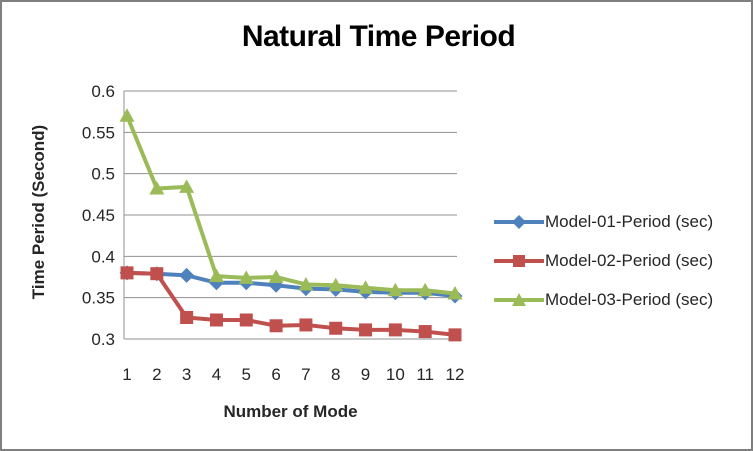 The height and width of the screenshot is (451, 753). Describe the element at coordinates (395, 374) in the screenshot. I see `x-tick-label: 10` at that location.